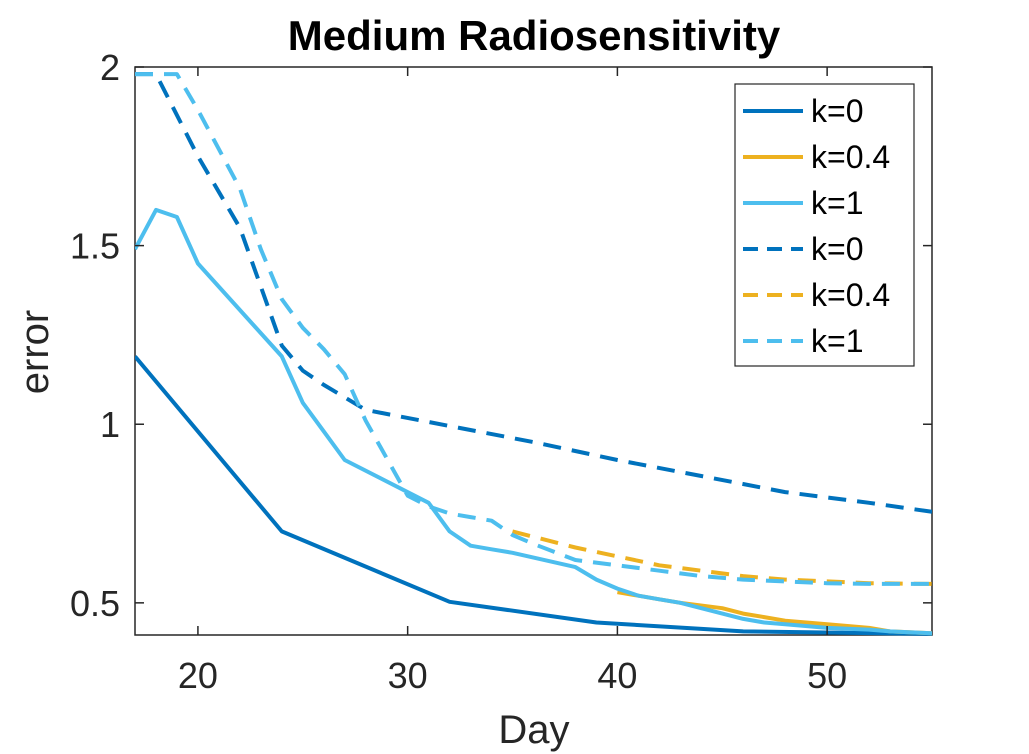 This screenshot has height=754, width=1029. What do you see at coordinates (198, 675) in the screenshot?
I see `x-tick-label: 20` at bounding box center [198, 675].